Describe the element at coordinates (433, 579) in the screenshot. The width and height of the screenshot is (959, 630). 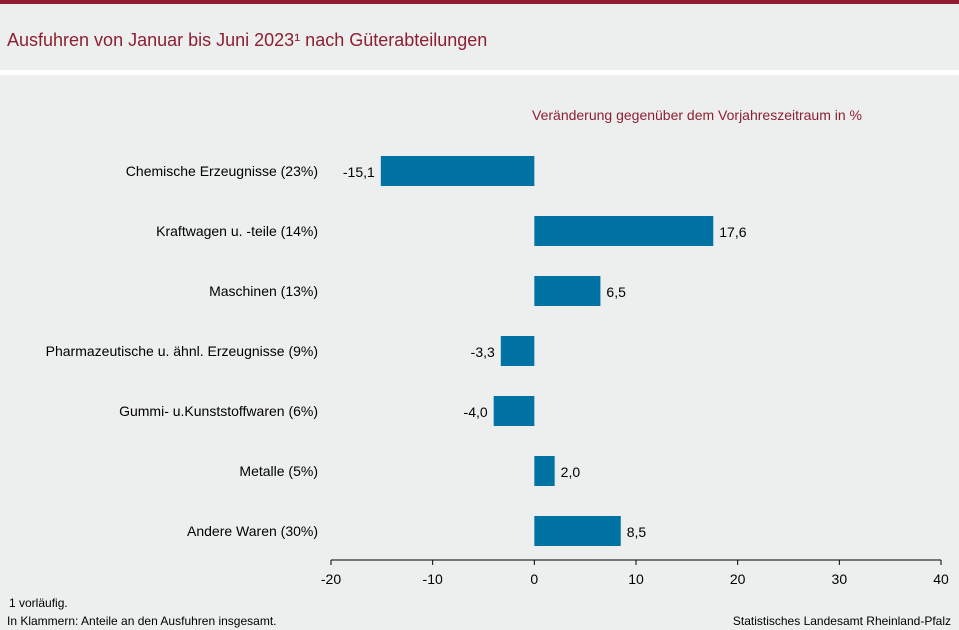
I see `x-tick-label: -10` at that location.